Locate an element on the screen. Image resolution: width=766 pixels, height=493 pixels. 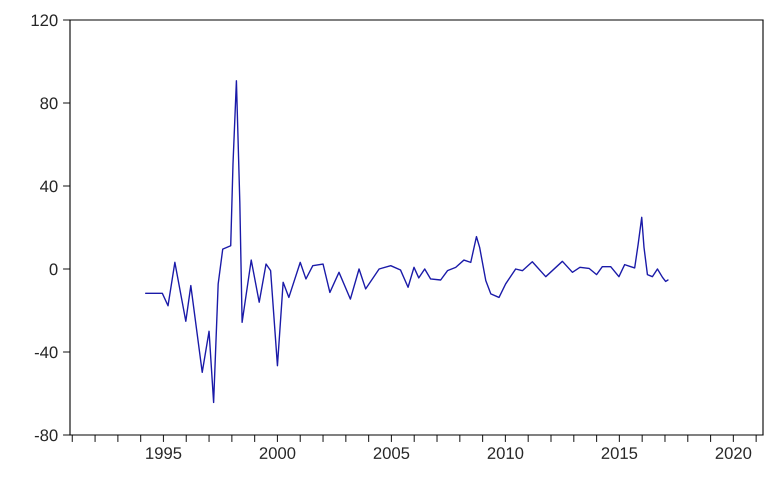
y-tick-label: 120 is located at coordinates (45, 20).